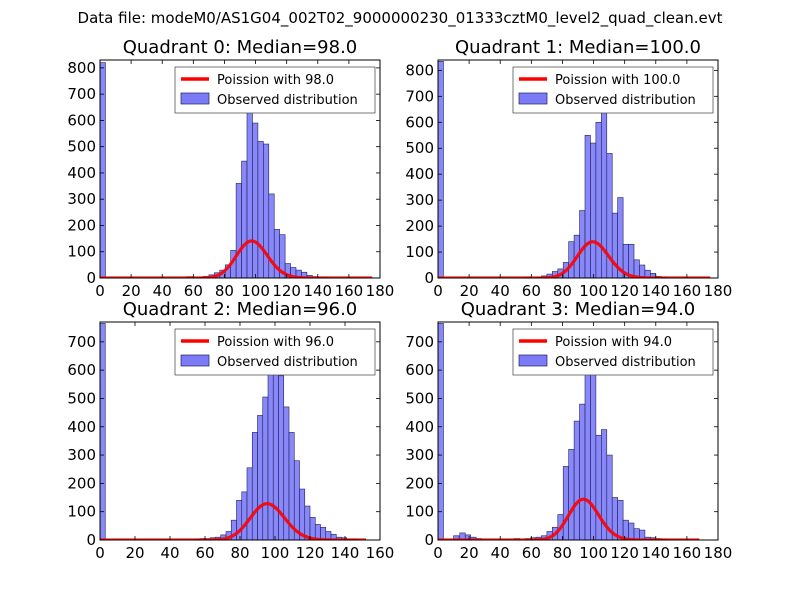  Describe the element at coordinates (617, 80) in the screenshot. I see `legend-curve-label: Poission with 100.0` at that location.